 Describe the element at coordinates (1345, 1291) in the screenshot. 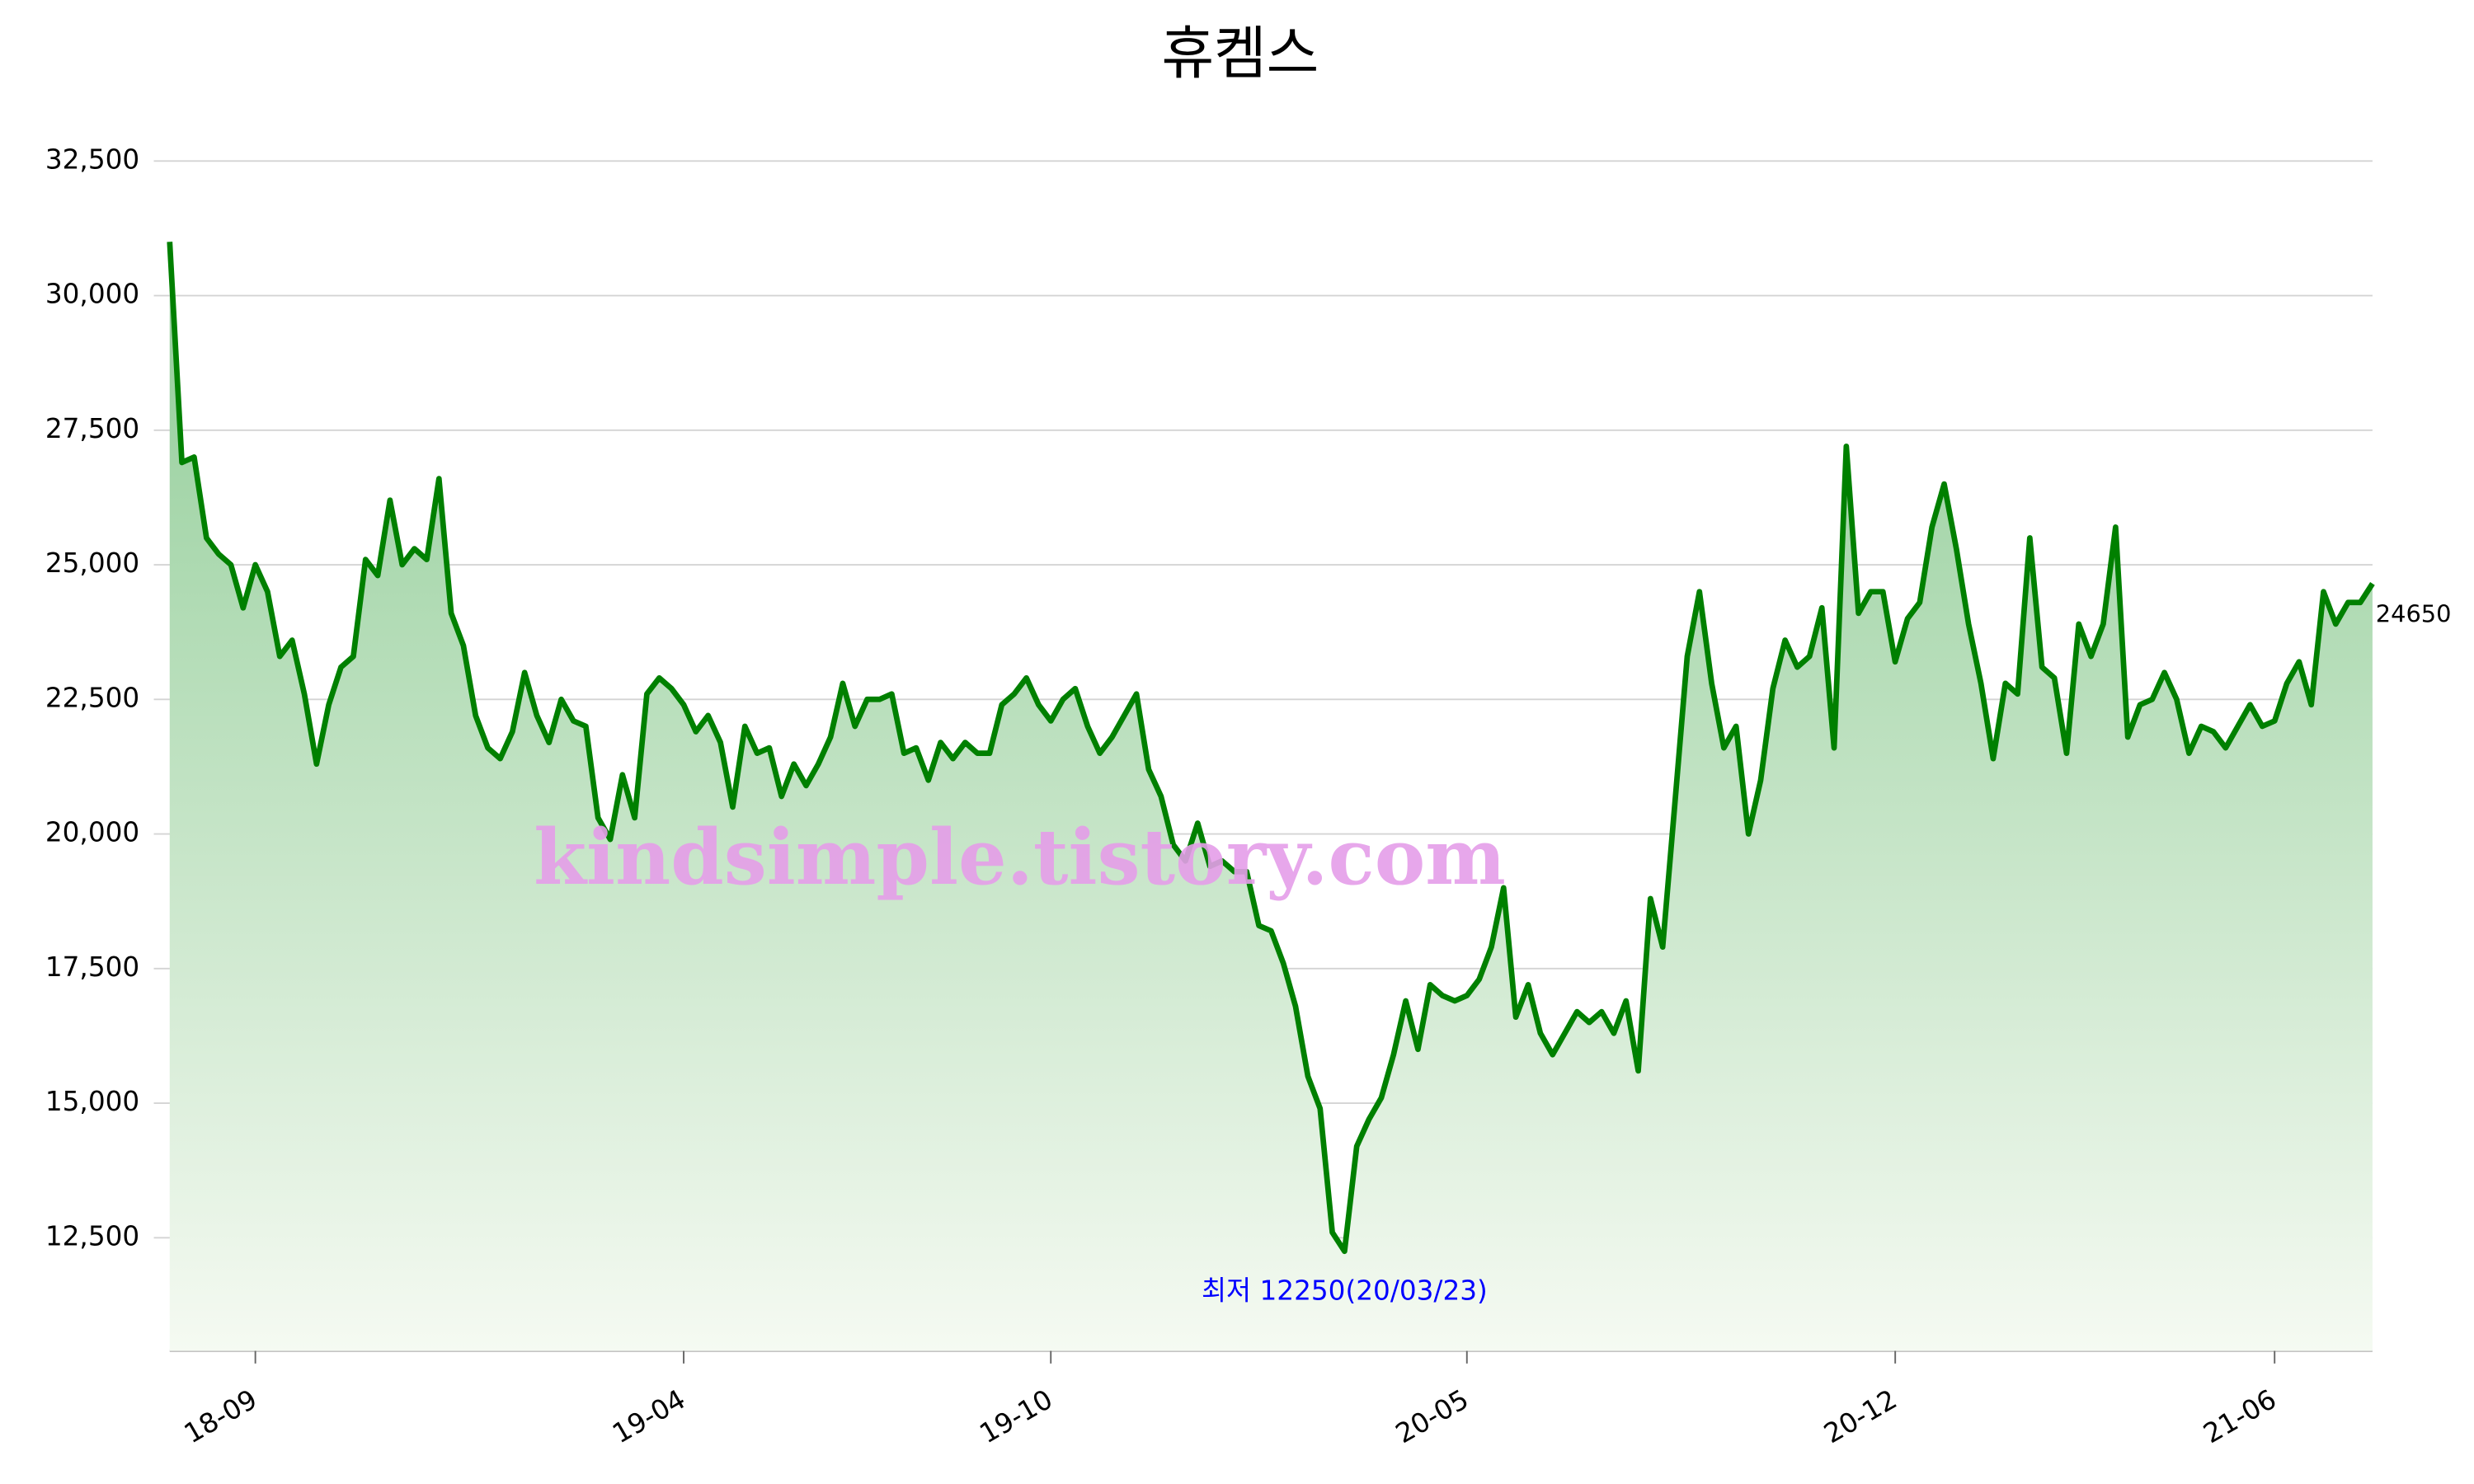

I see `min-annotation: 최저 12250(20/03/23)` at that location.